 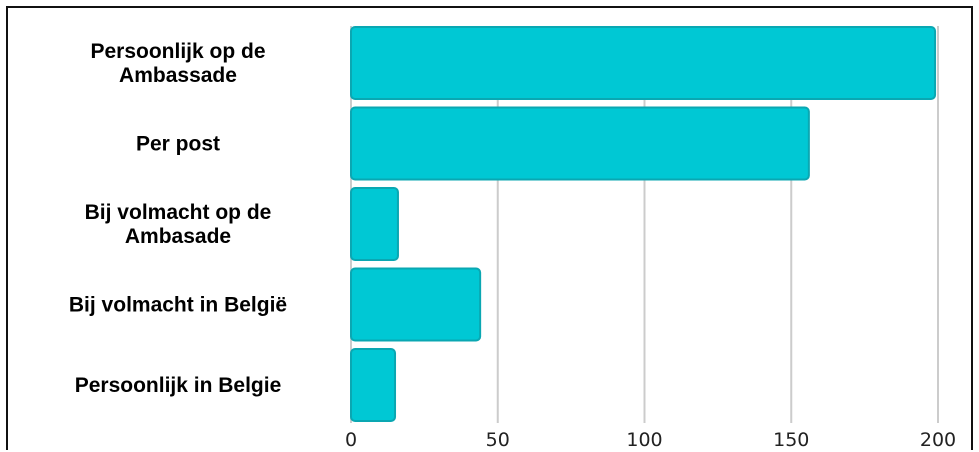 I want to click on category-label-0: Persoonlijk op de Ambassade, so click(x=177, y=63).